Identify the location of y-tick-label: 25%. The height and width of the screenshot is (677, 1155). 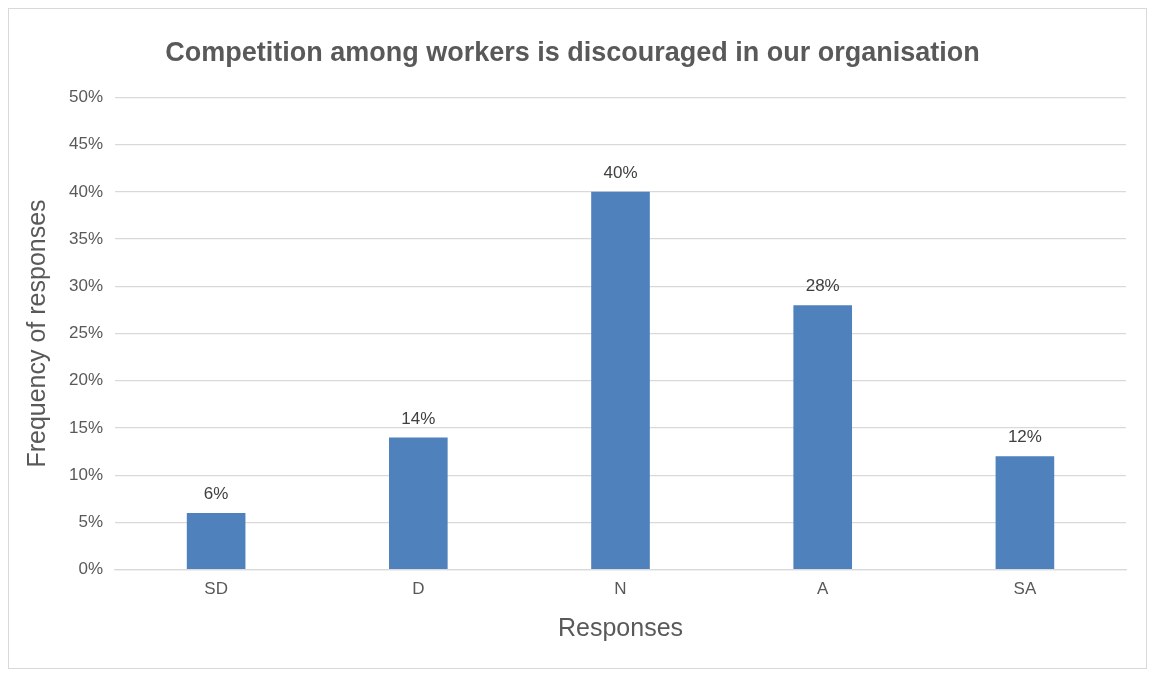
(86, 333).